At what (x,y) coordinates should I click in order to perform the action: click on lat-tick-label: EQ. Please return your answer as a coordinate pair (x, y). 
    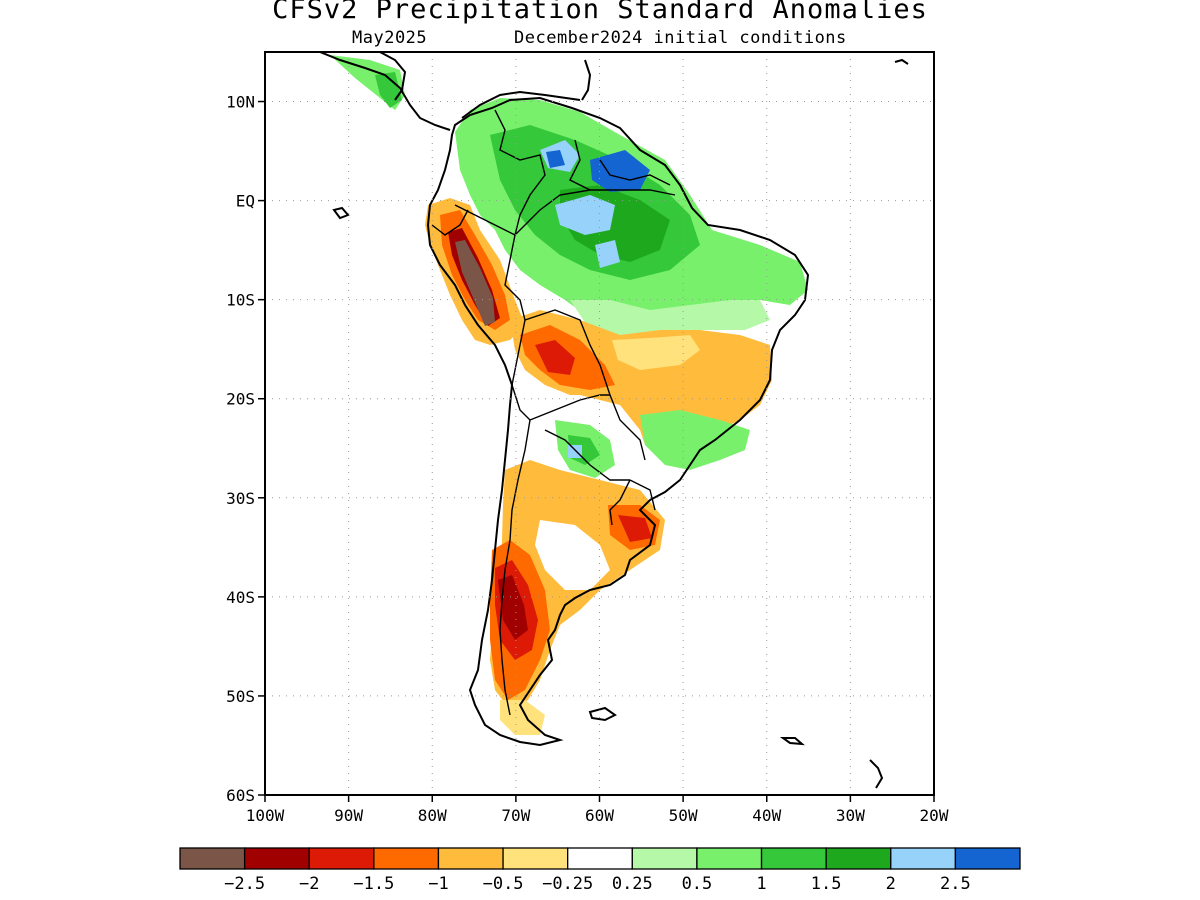
    Looking at the image, I should click on (245, 201).